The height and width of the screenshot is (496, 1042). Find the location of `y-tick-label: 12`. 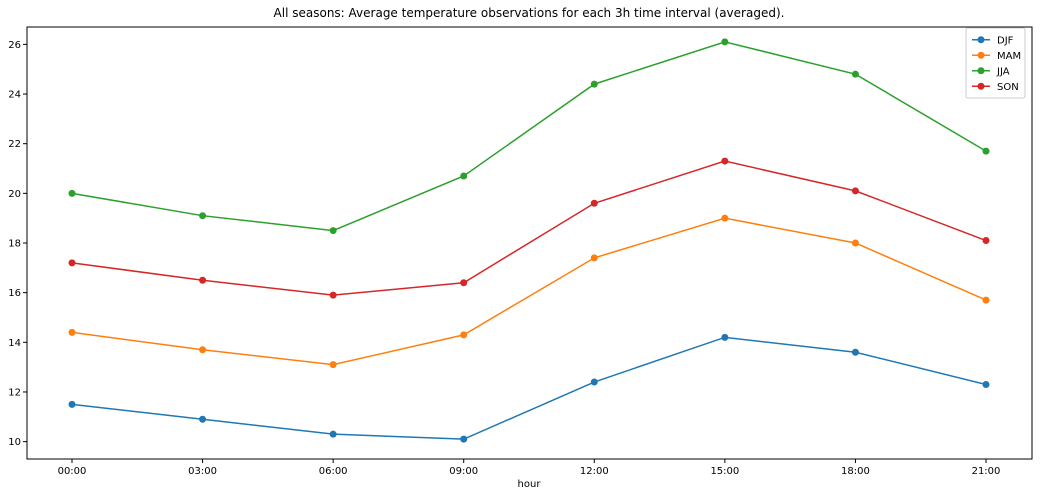

y-tick-label: 12 is located at coordinates (14, 392).